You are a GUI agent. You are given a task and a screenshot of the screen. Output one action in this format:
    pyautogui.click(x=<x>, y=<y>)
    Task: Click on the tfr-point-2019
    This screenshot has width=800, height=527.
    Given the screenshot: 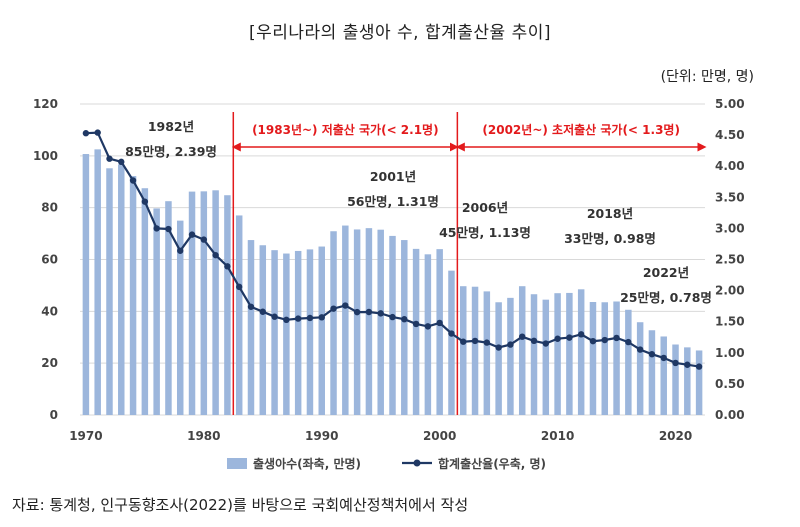 What is the action you would take?
    pyautogui.click(x=663, y=358)
    